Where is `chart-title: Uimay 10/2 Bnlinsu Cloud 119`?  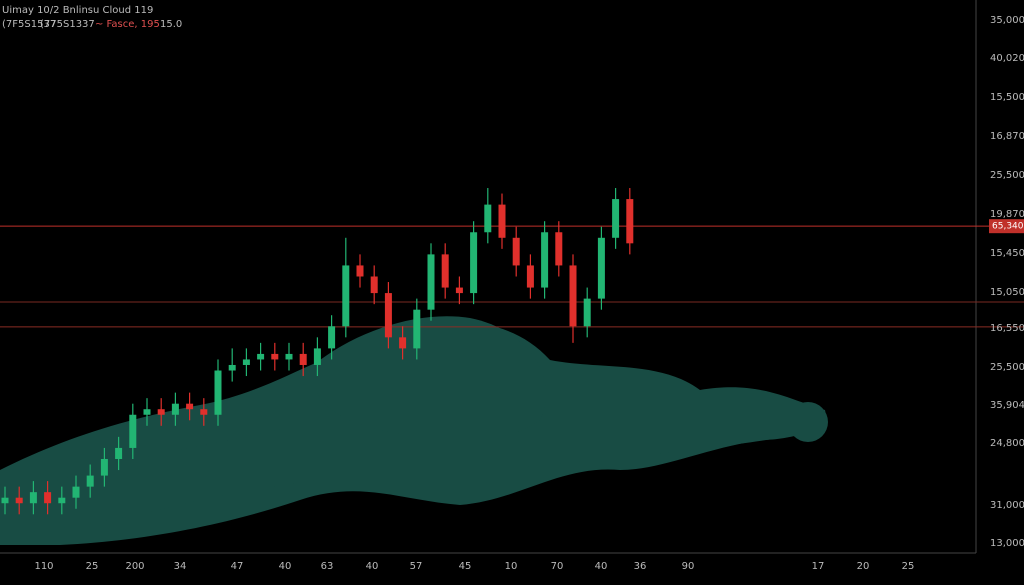
chart-title: Uimay 10/2 Bnlinsu Cloud 119 is located at coordinates (77, 10).